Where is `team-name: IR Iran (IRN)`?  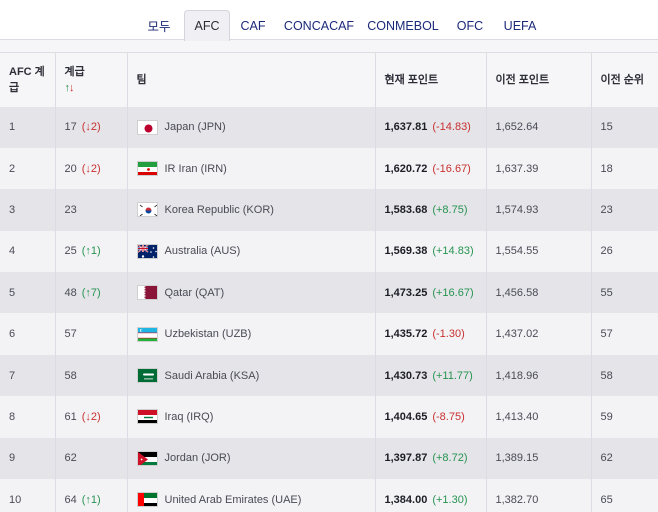 team-name: IR Iran (IRN) is located at coordinates (195, 168).